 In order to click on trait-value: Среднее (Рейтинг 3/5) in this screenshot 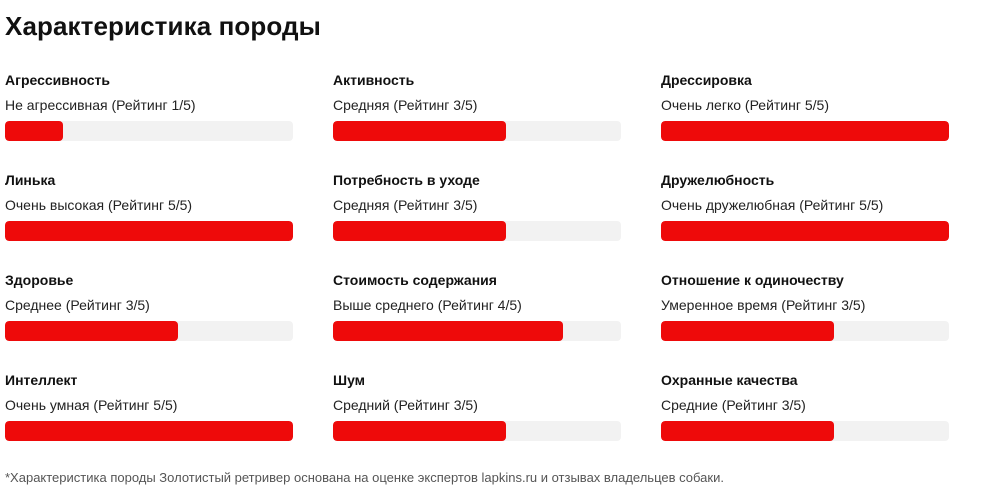, I will do `click(77, 305)`.